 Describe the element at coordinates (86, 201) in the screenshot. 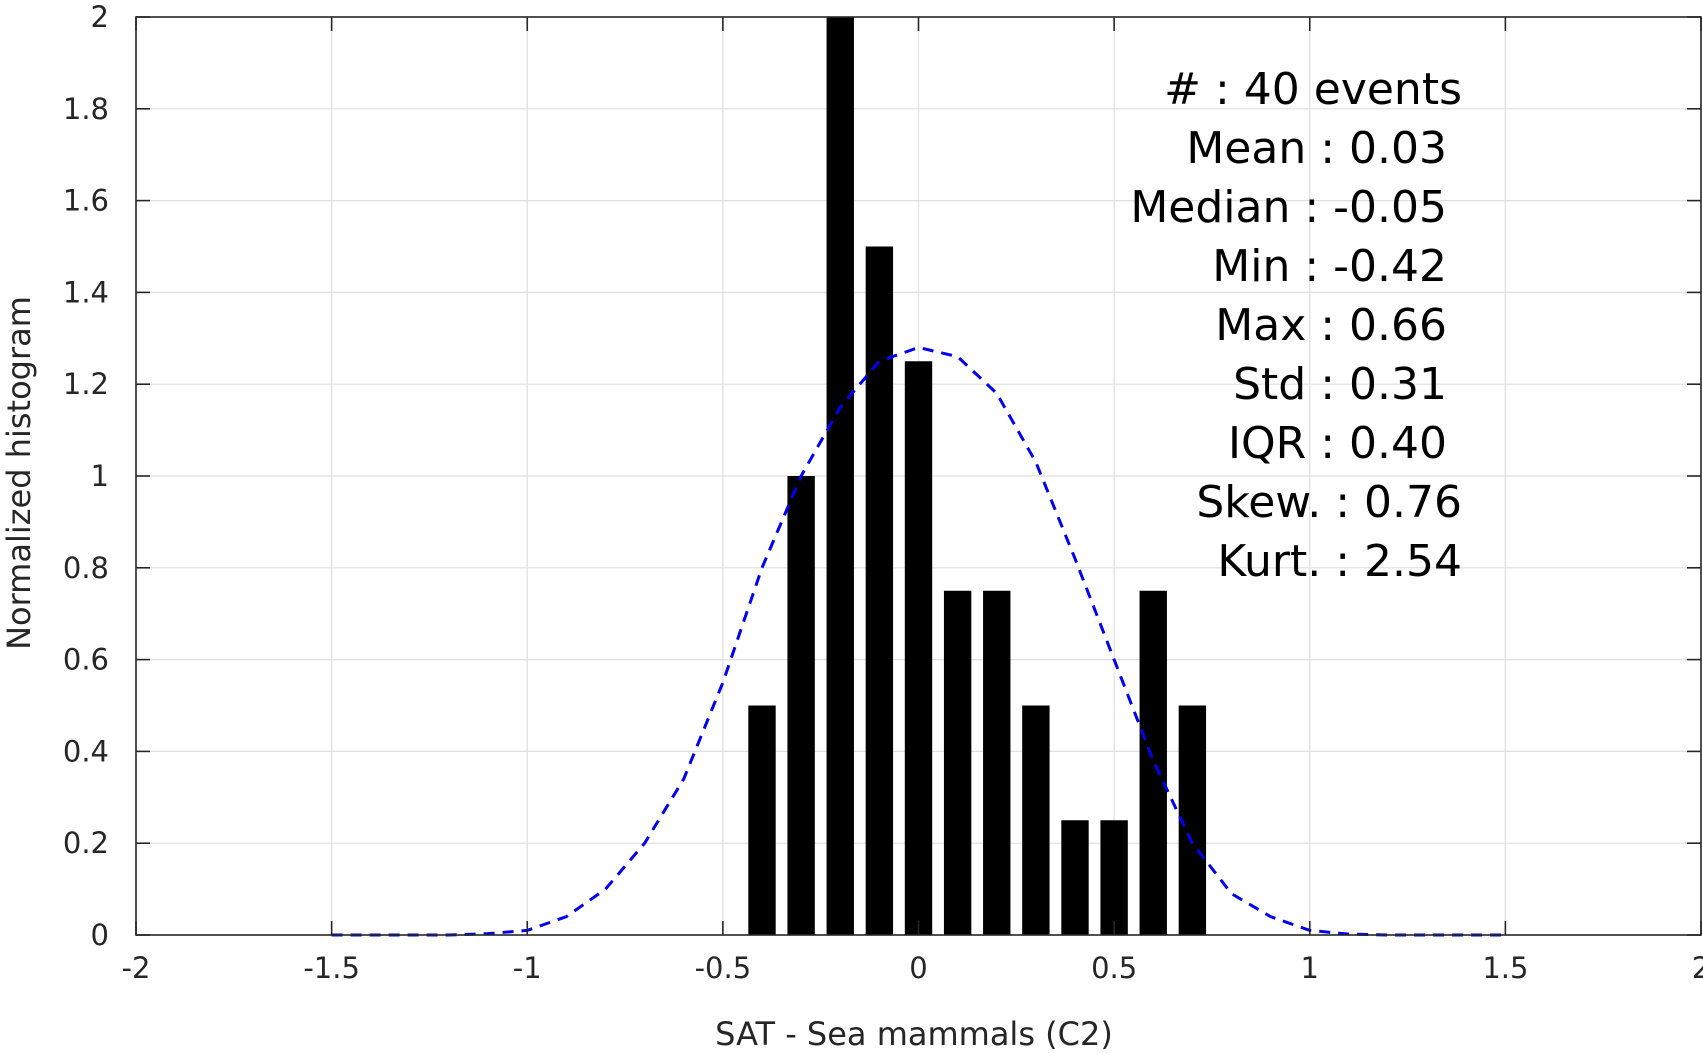

I see `y-tick-label: 1.6` at that location.